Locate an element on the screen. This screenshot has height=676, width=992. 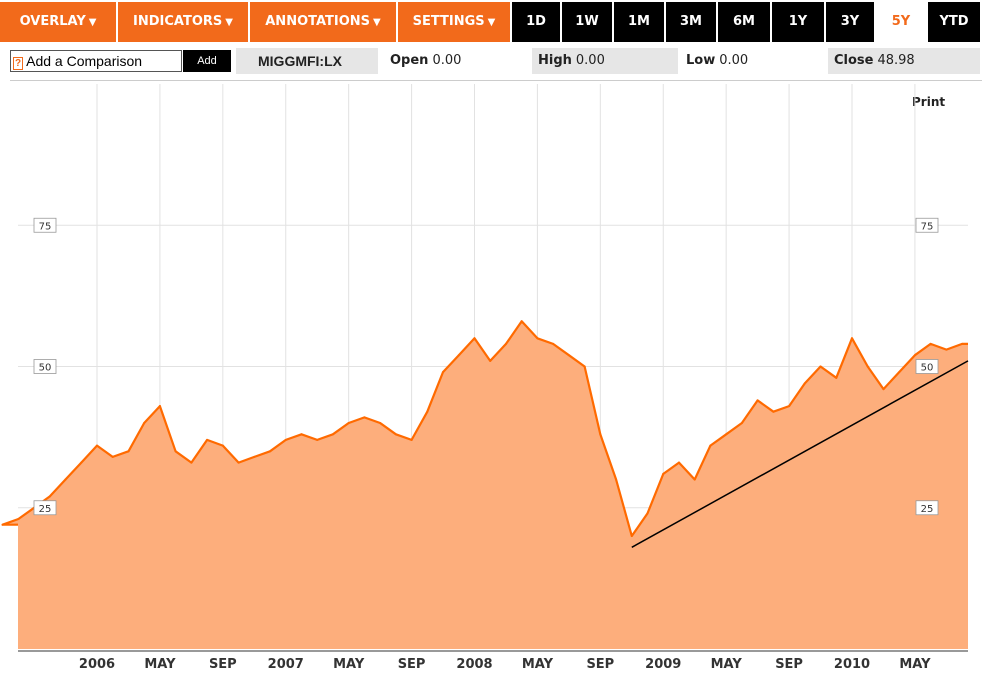
y-tick-label-right: 50 is located at coordinates (927, 368).